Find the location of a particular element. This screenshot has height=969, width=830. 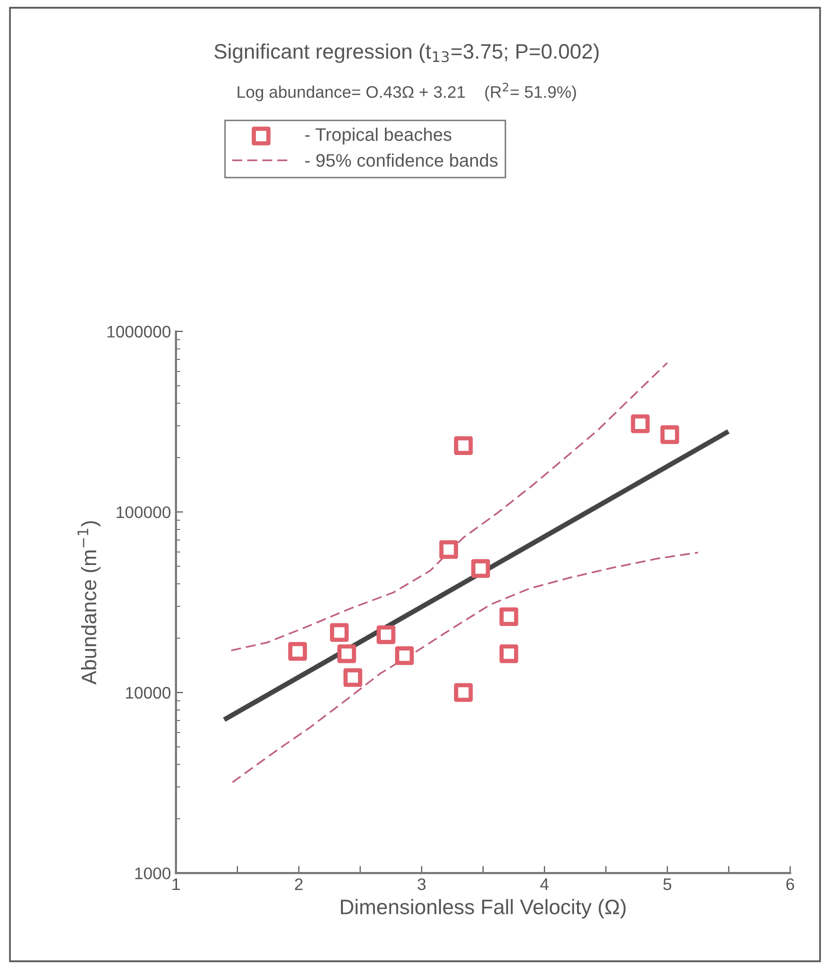

y-tick-label: 1000 is located at coordinates (152, 873).